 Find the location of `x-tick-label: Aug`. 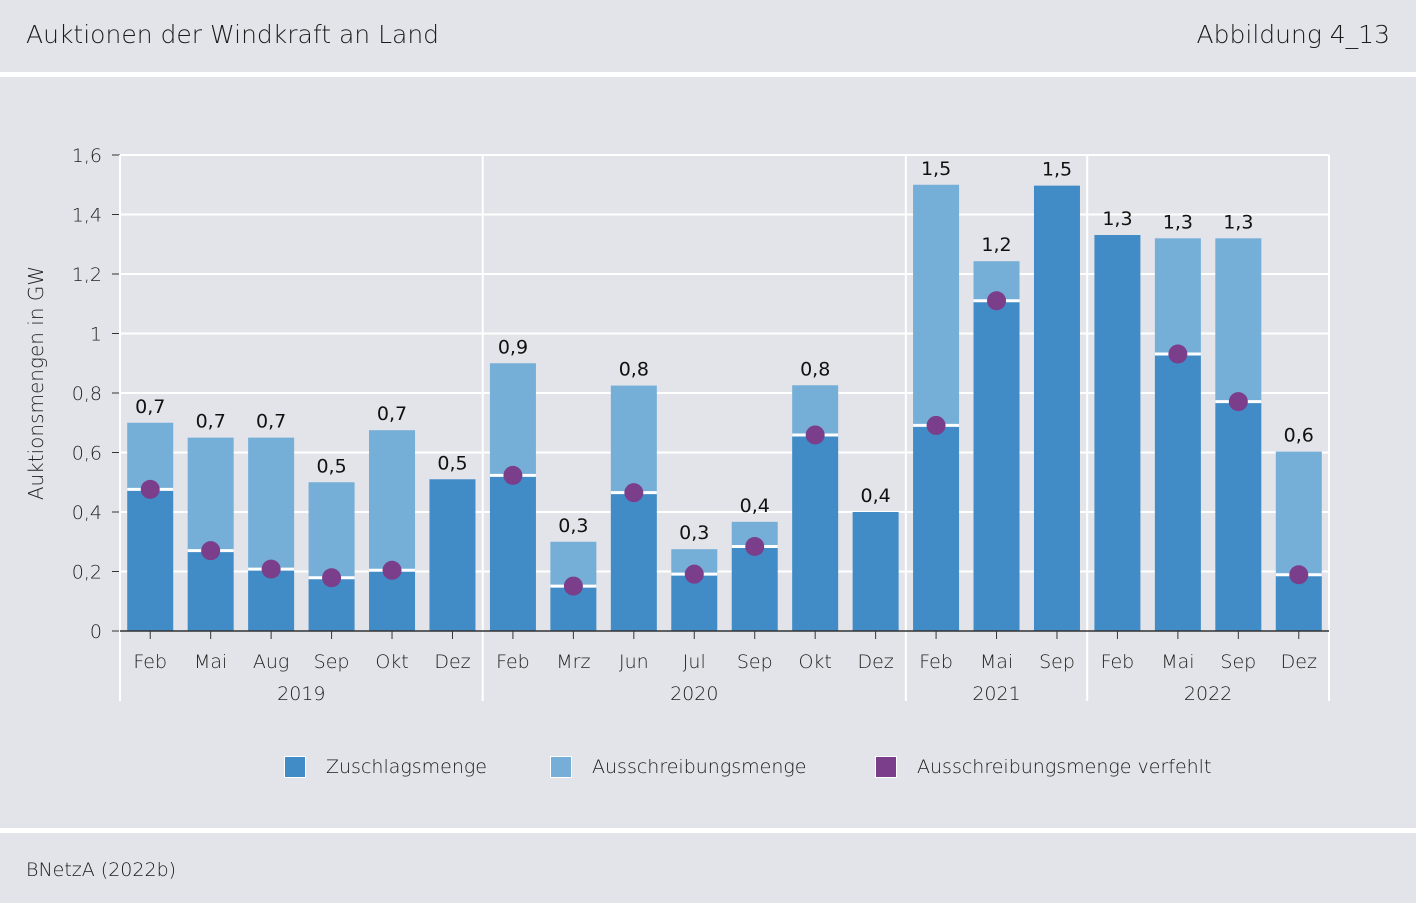

x-tick-label: Aug is located at coordinates (271, 662).